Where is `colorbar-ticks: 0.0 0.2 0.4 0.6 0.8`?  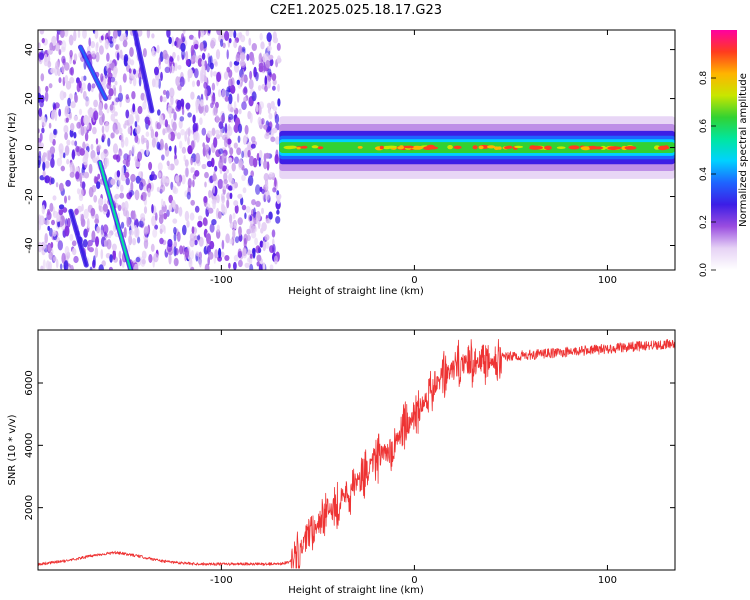
colorbar-ticks: 0.0 0.2 0.4 0.6 0.8 is located at coordinates (707, 174).